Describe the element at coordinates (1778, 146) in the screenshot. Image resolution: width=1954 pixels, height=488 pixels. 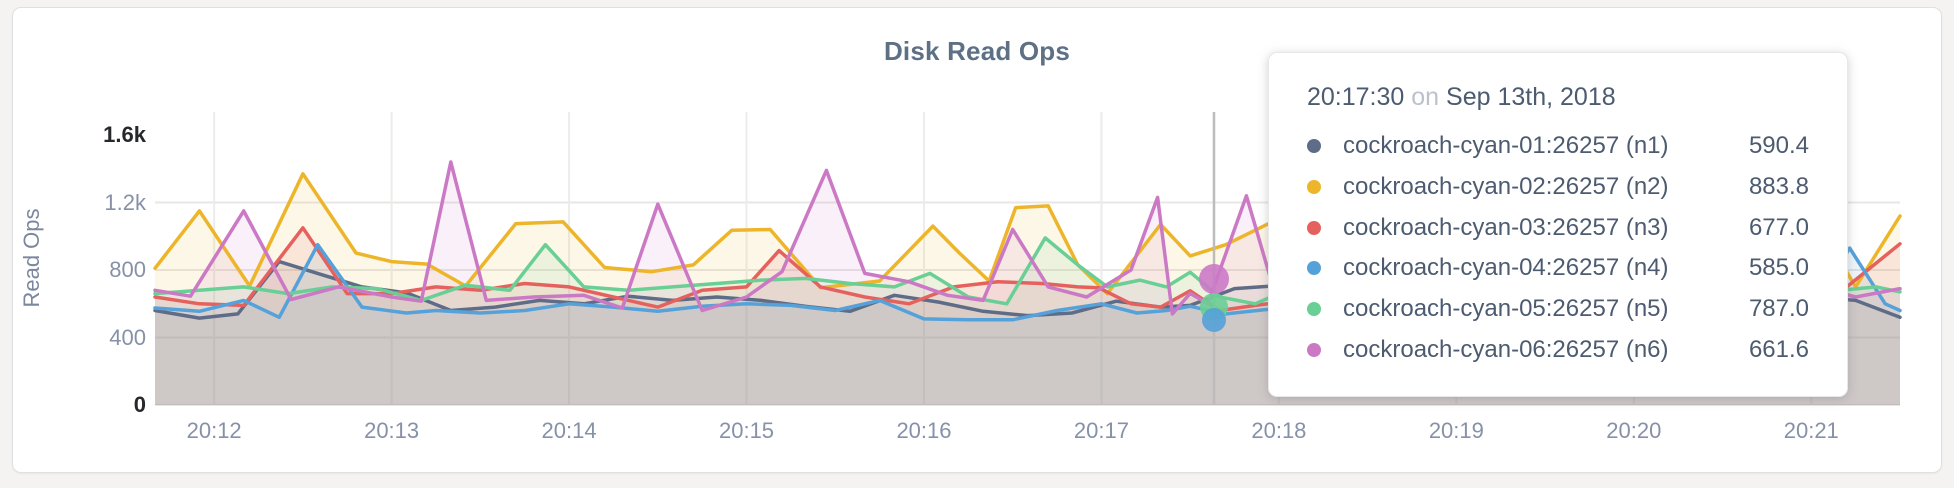
I see `tooltip-series-value: 590.4` at that location.